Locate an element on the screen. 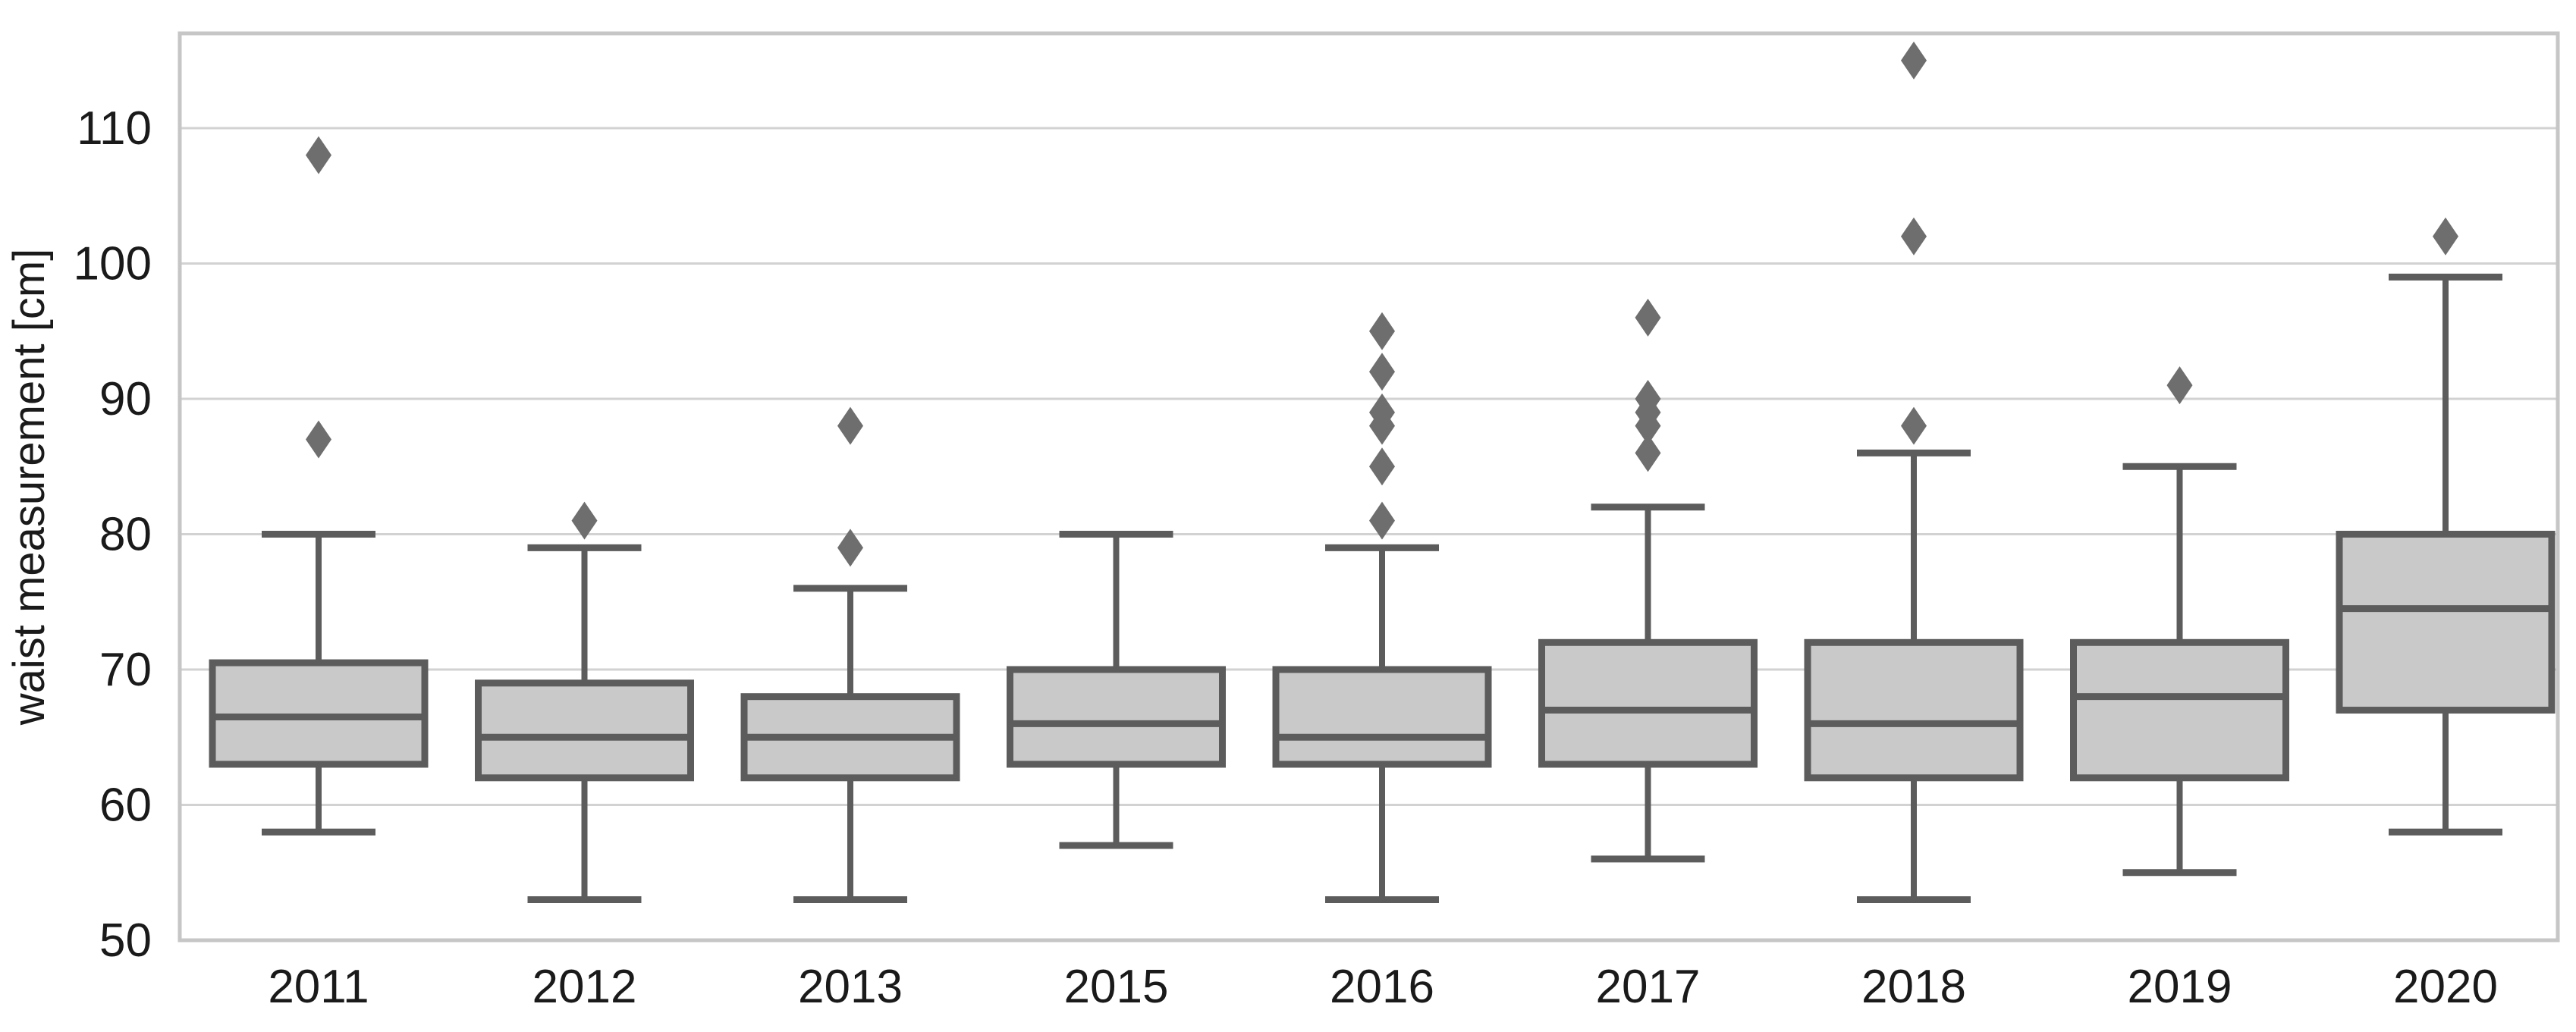 Image resolution: width=2576 pixels, height=1032 pixels. boxplot-2012 is located at coordinates (584, 702).